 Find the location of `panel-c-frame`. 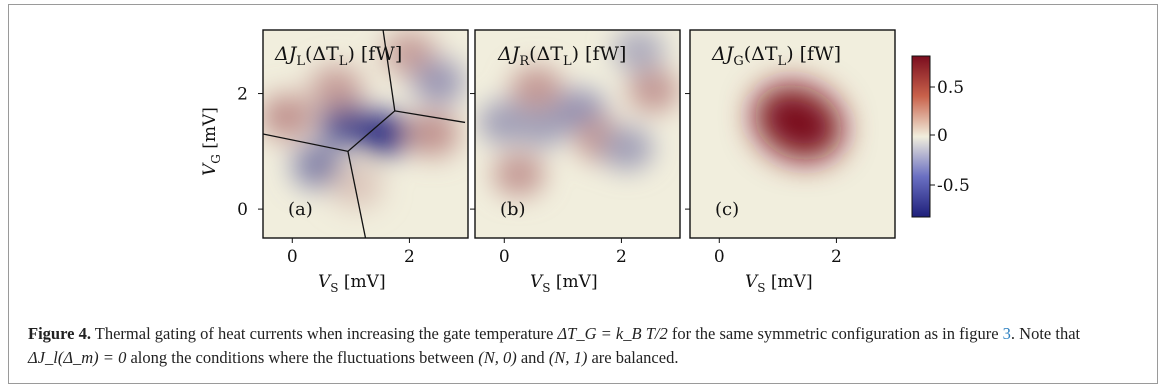

panel-c-frame is located at coordinates (792, 134).